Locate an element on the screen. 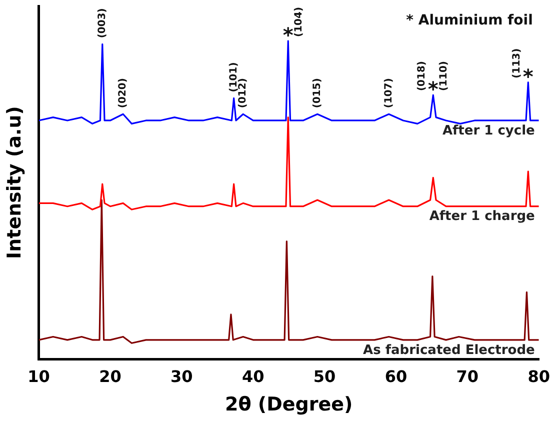  series-label: After 1 charge is located at coordinates (482, 216).